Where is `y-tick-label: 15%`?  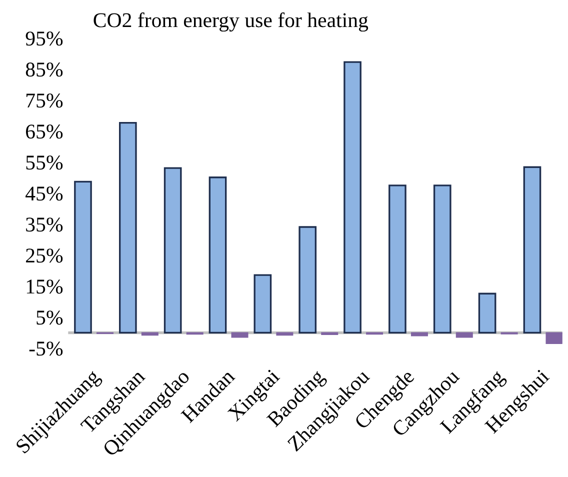 y-tick-label: 15% is located at coordinates (44, 287).